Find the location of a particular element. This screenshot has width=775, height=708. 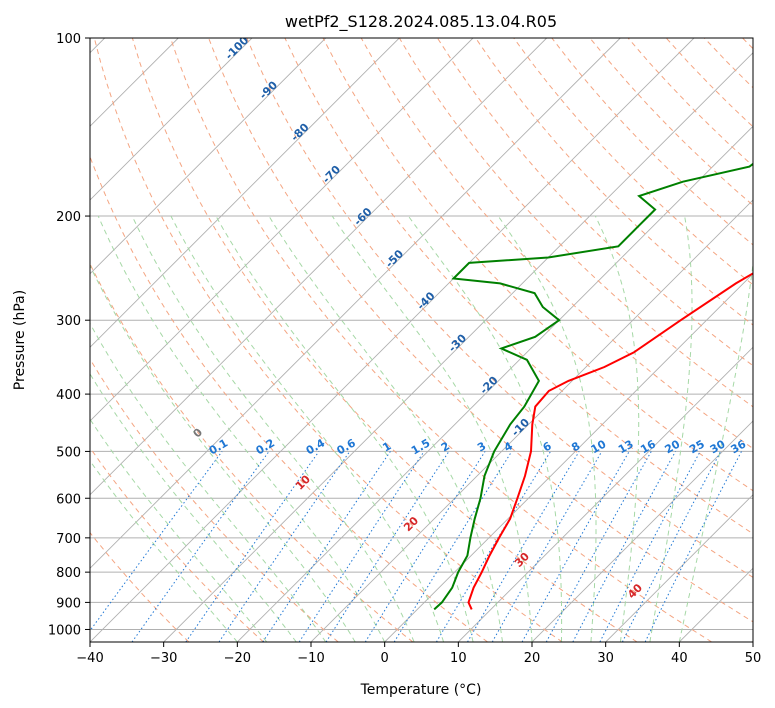

moist-adiabat-label: -30 is located at coordinates (457, 342).